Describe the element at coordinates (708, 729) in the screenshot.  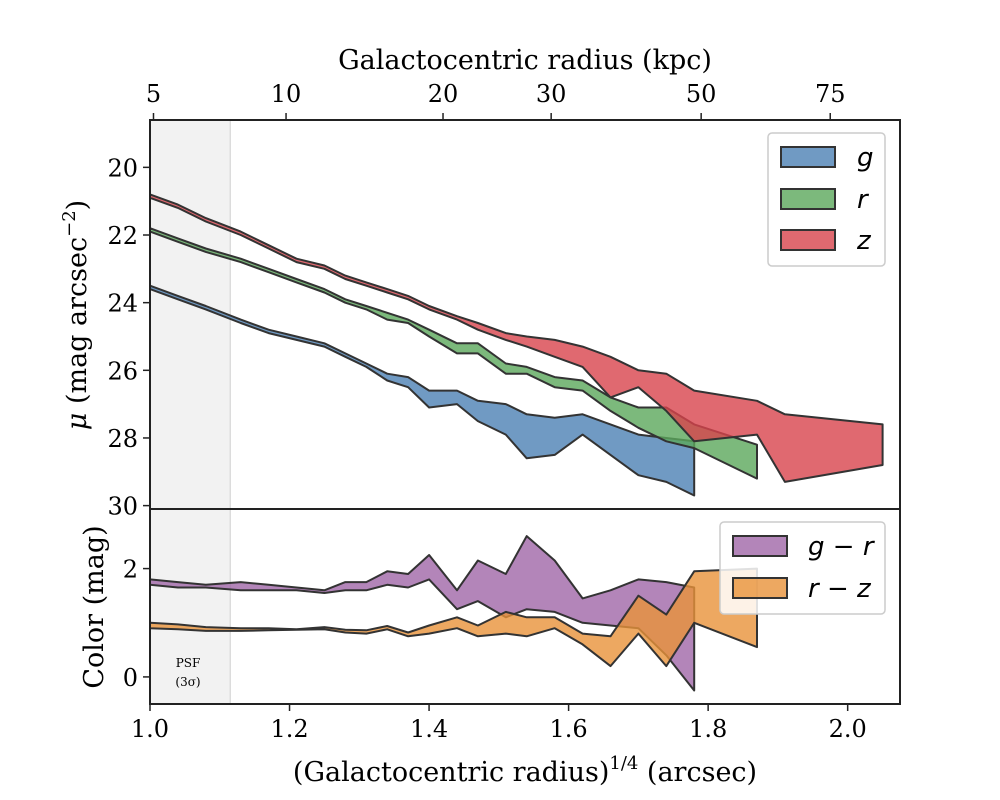
I see `xtick-label-1.8: 1.8` at that location.